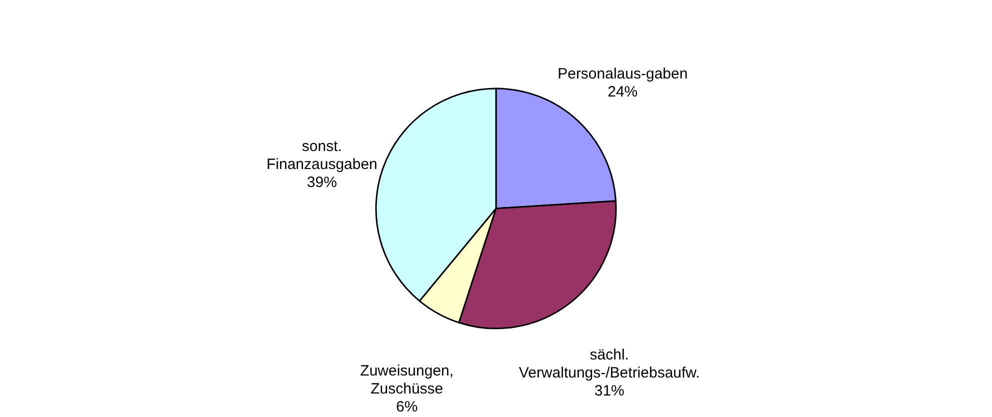  What do you see at coordinates (623, 74) in the screenshot?
I see `slice-label: Personalaus-gaben` at bounding box center [623, 74].